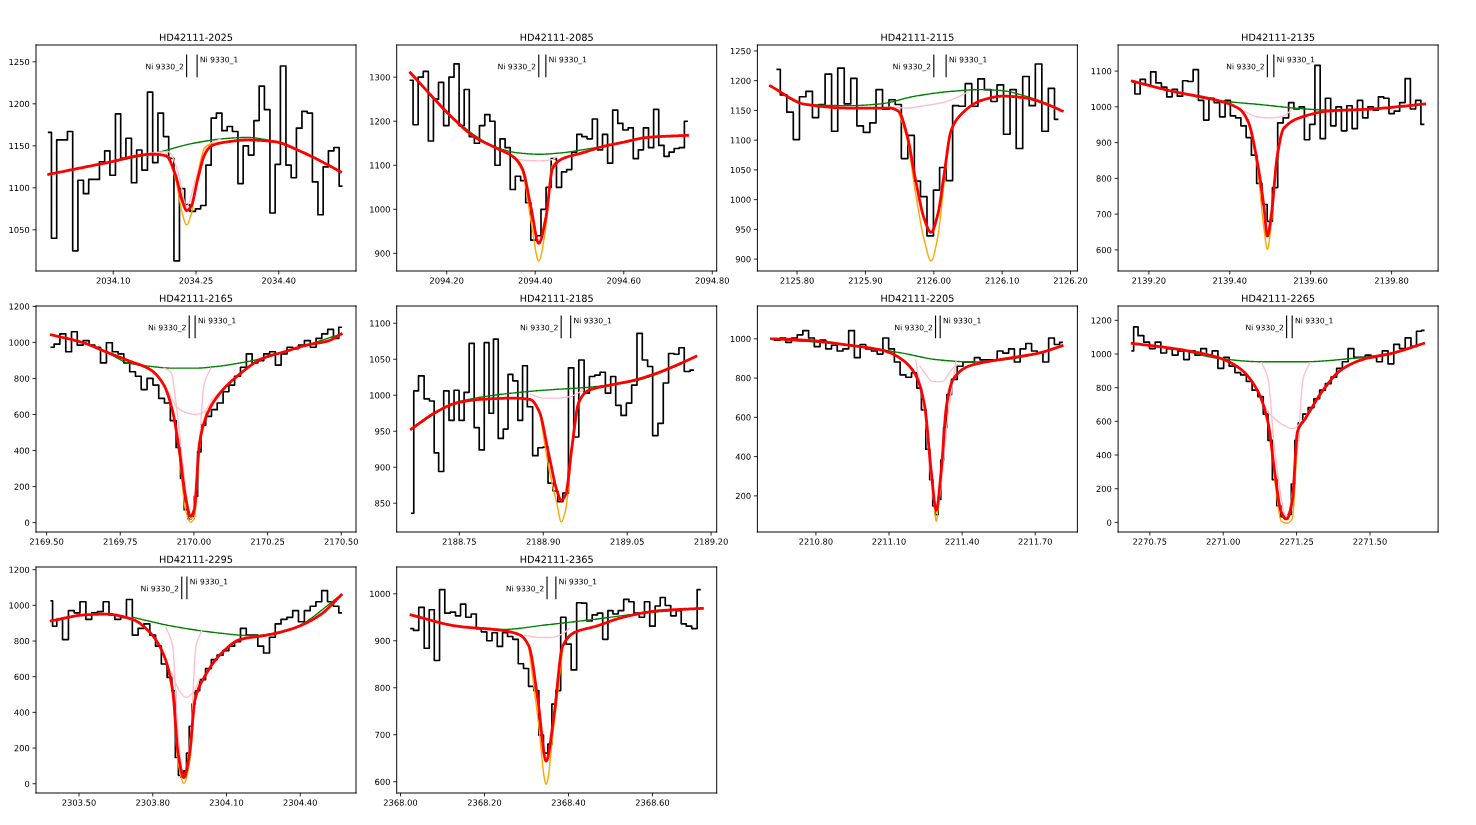 This screenshot has width=1476, height=825. Describe the element at coordinates (196, 280) in the screenshot. I see `x-tick-label: 2034.25` at that location.